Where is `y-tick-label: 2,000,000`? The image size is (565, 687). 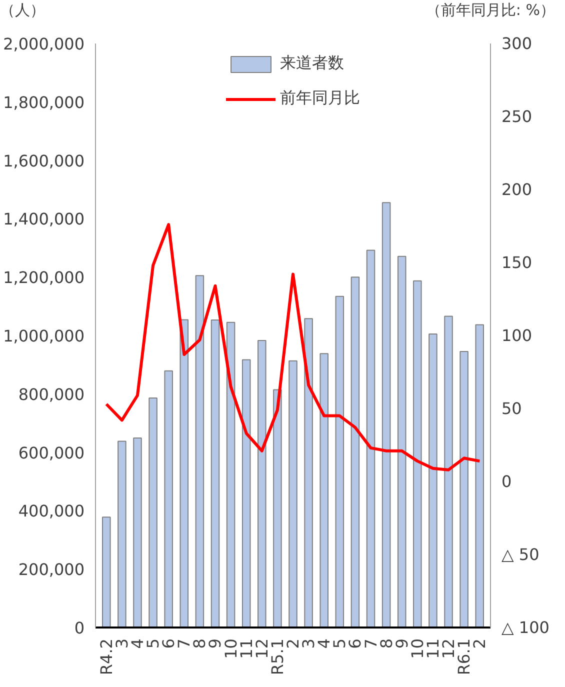
y-tick-label: 2,000,000 is located at coordinates (44, 44).